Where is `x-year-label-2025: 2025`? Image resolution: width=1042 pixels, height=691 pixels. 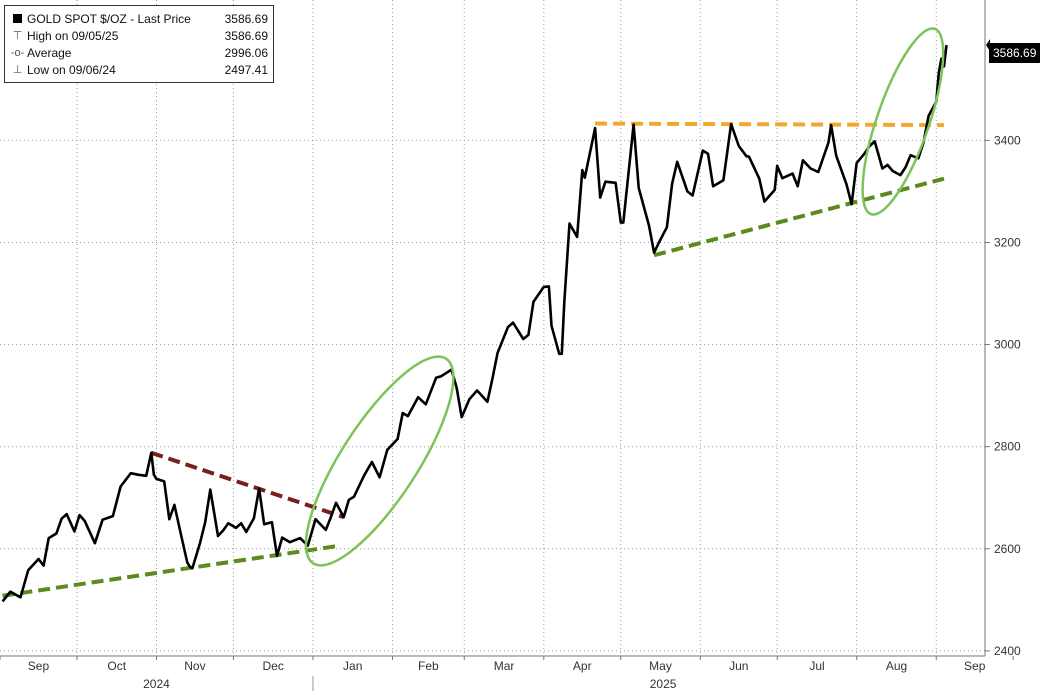
x-year-label-2025: 2025 is located at coordinates (663, 684).